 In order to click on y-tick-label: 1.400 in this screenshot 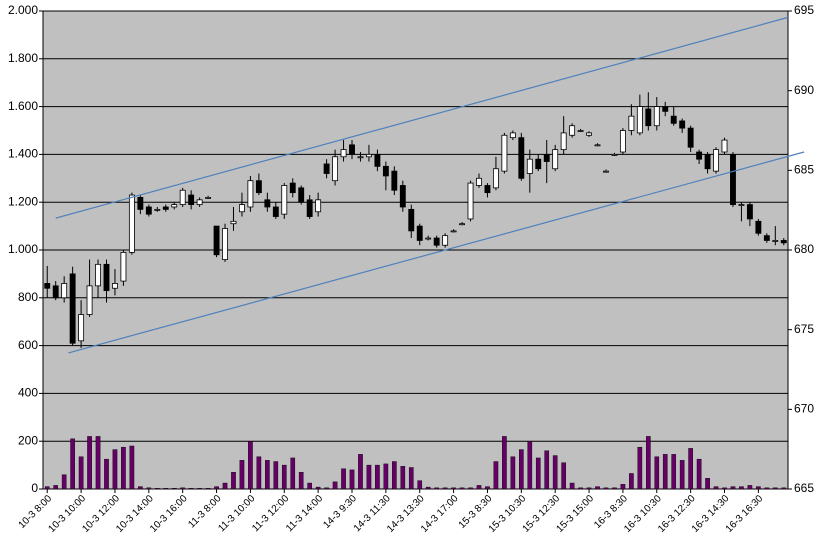, I will do `click(23, 154)`.